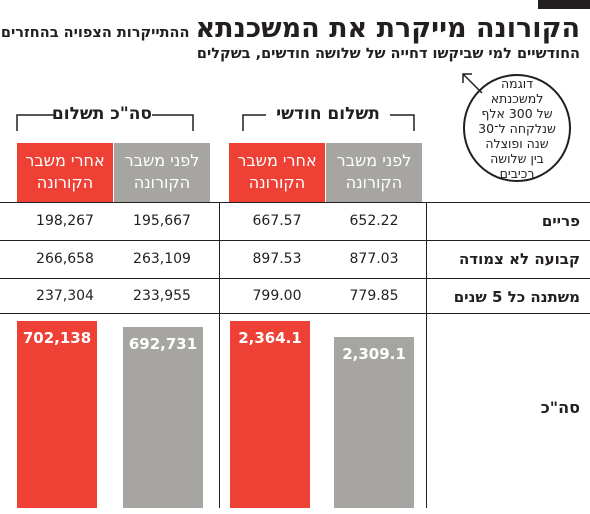 This screenshot has height=514, width=590. I want to click on column-header-monthly-before: לפני משבר הקורונה, so click(374, 172).